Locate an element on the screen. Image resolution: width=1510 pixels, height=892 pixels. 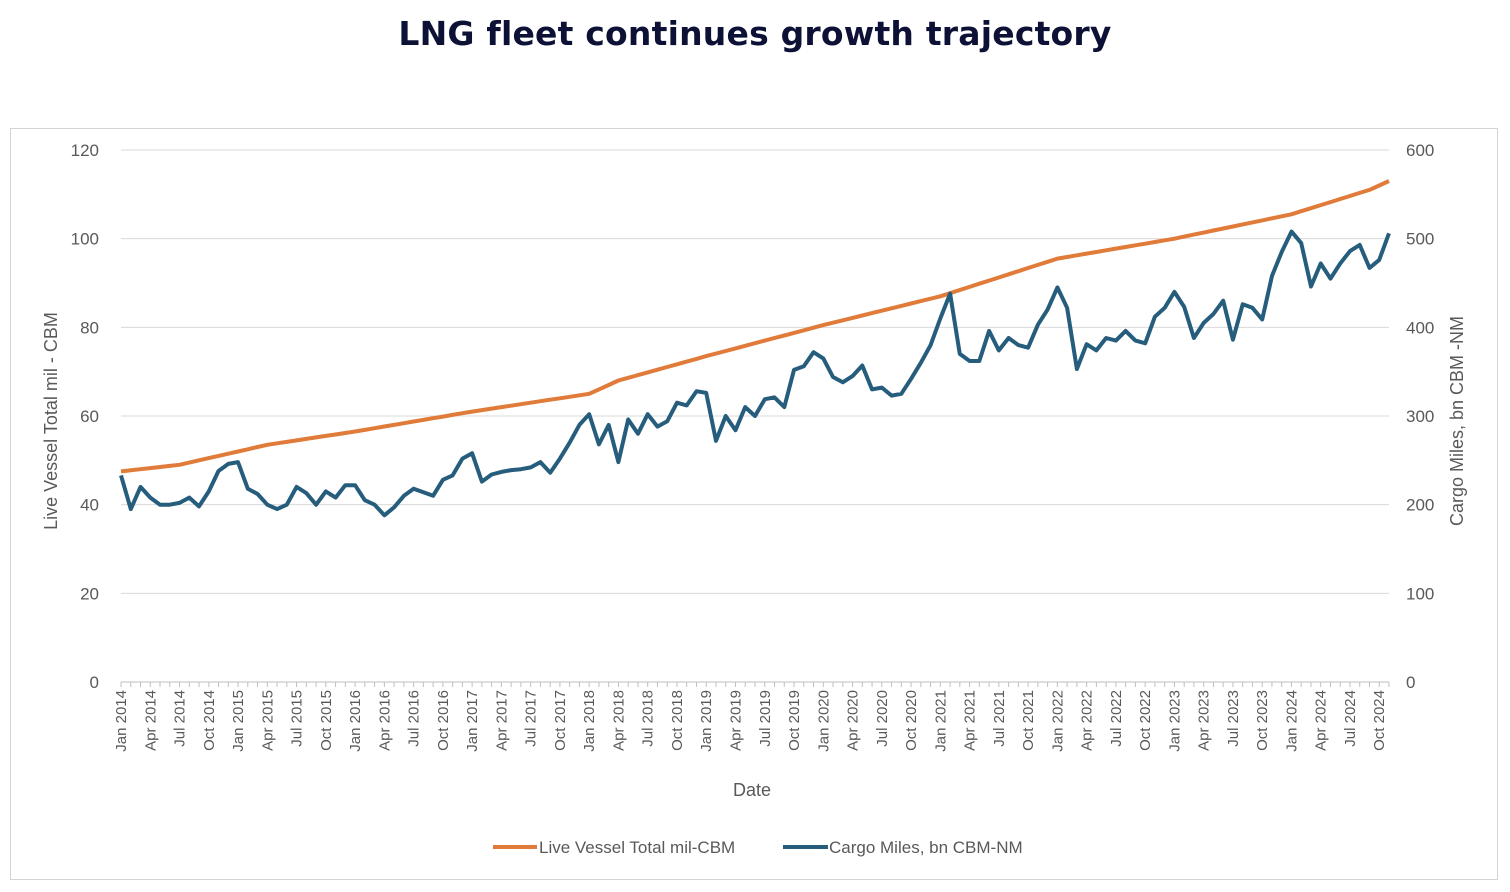
x-tick-label: Apr 2015 is located at coordinates (267, 720).